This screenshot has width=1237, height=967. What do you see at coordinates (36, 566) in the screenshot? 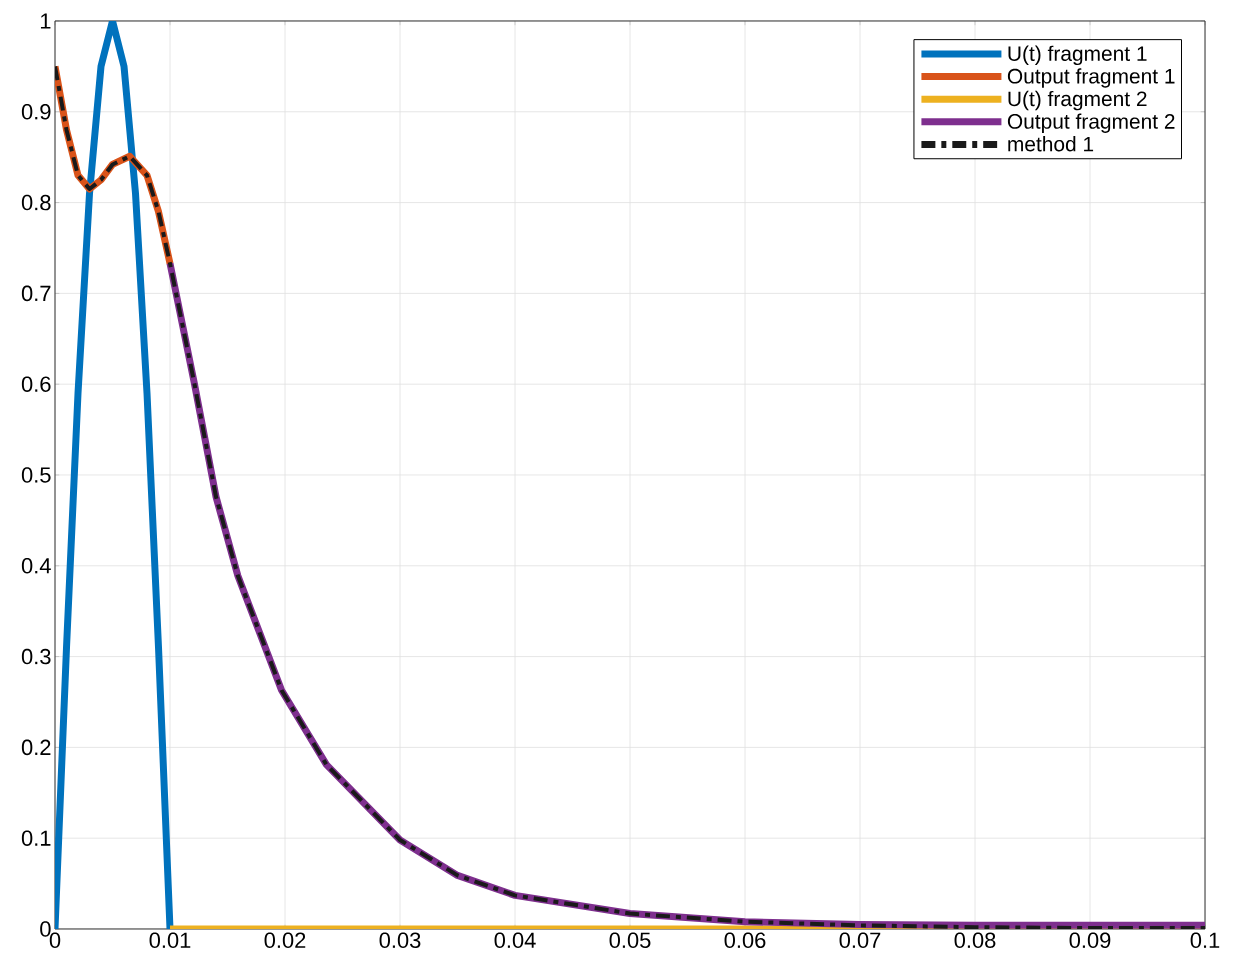
I see `y-tick-label: 0.4` at bounding box center [36, 566].